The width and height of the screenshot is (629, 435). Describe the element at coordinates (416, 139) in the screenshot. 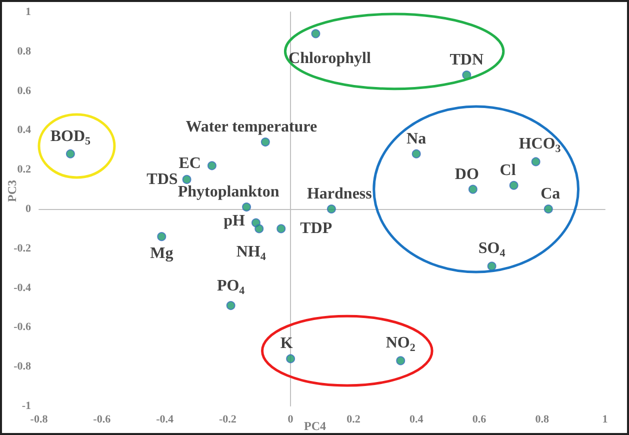

I see `annotation: Na` at that location.